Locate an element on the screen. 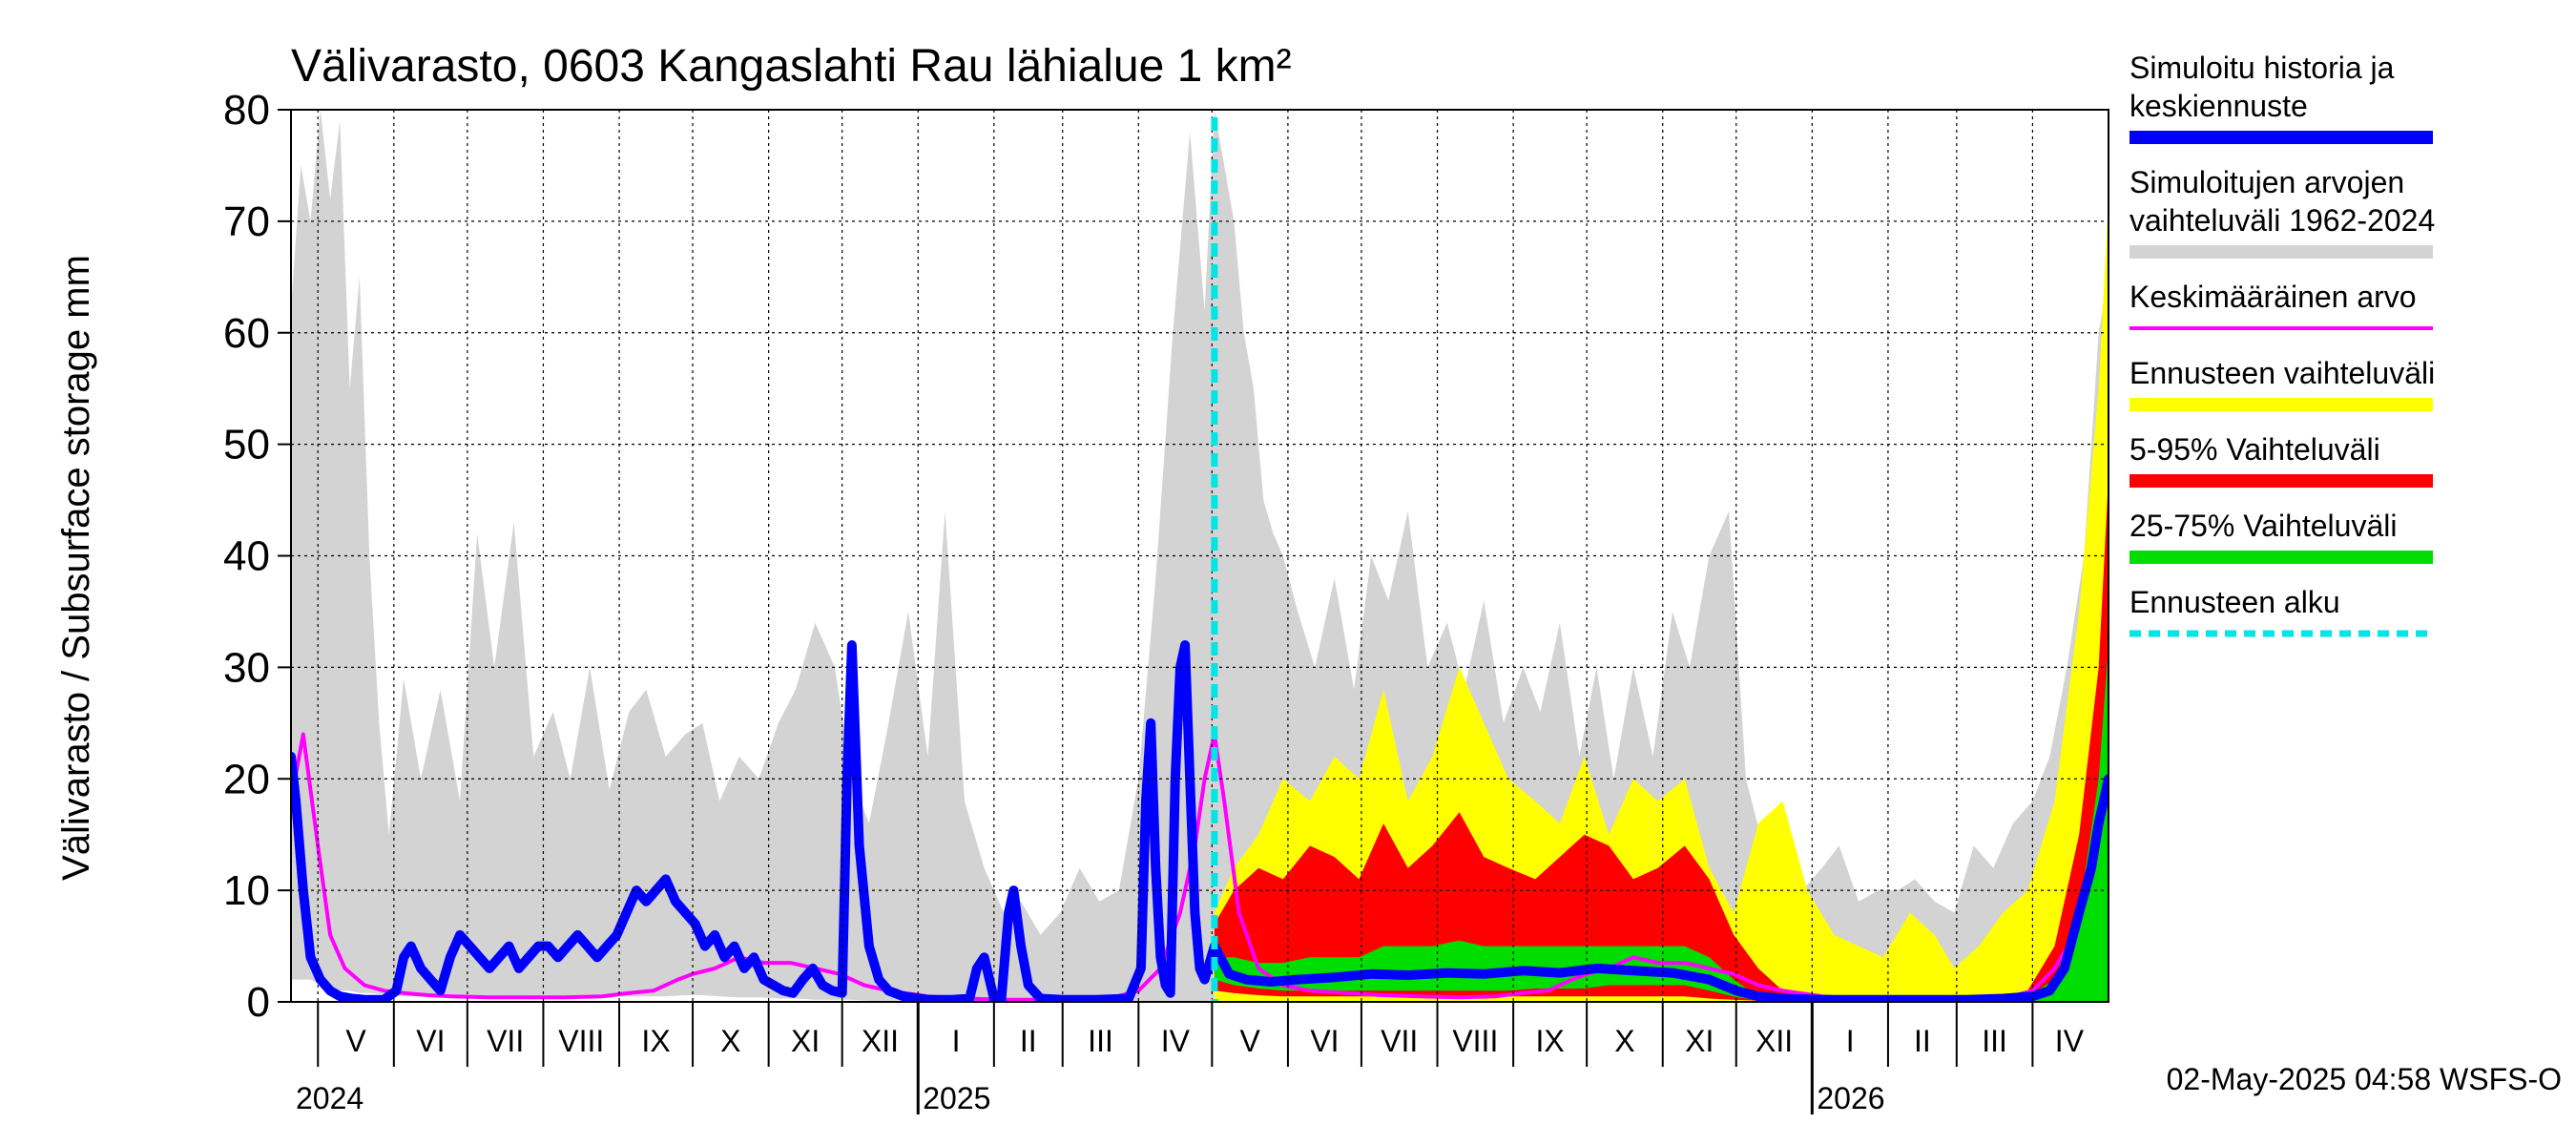 The width and height of the screenshot is (2576, 1145). y-tick-label: 70 is located at coordinates (246, 221).